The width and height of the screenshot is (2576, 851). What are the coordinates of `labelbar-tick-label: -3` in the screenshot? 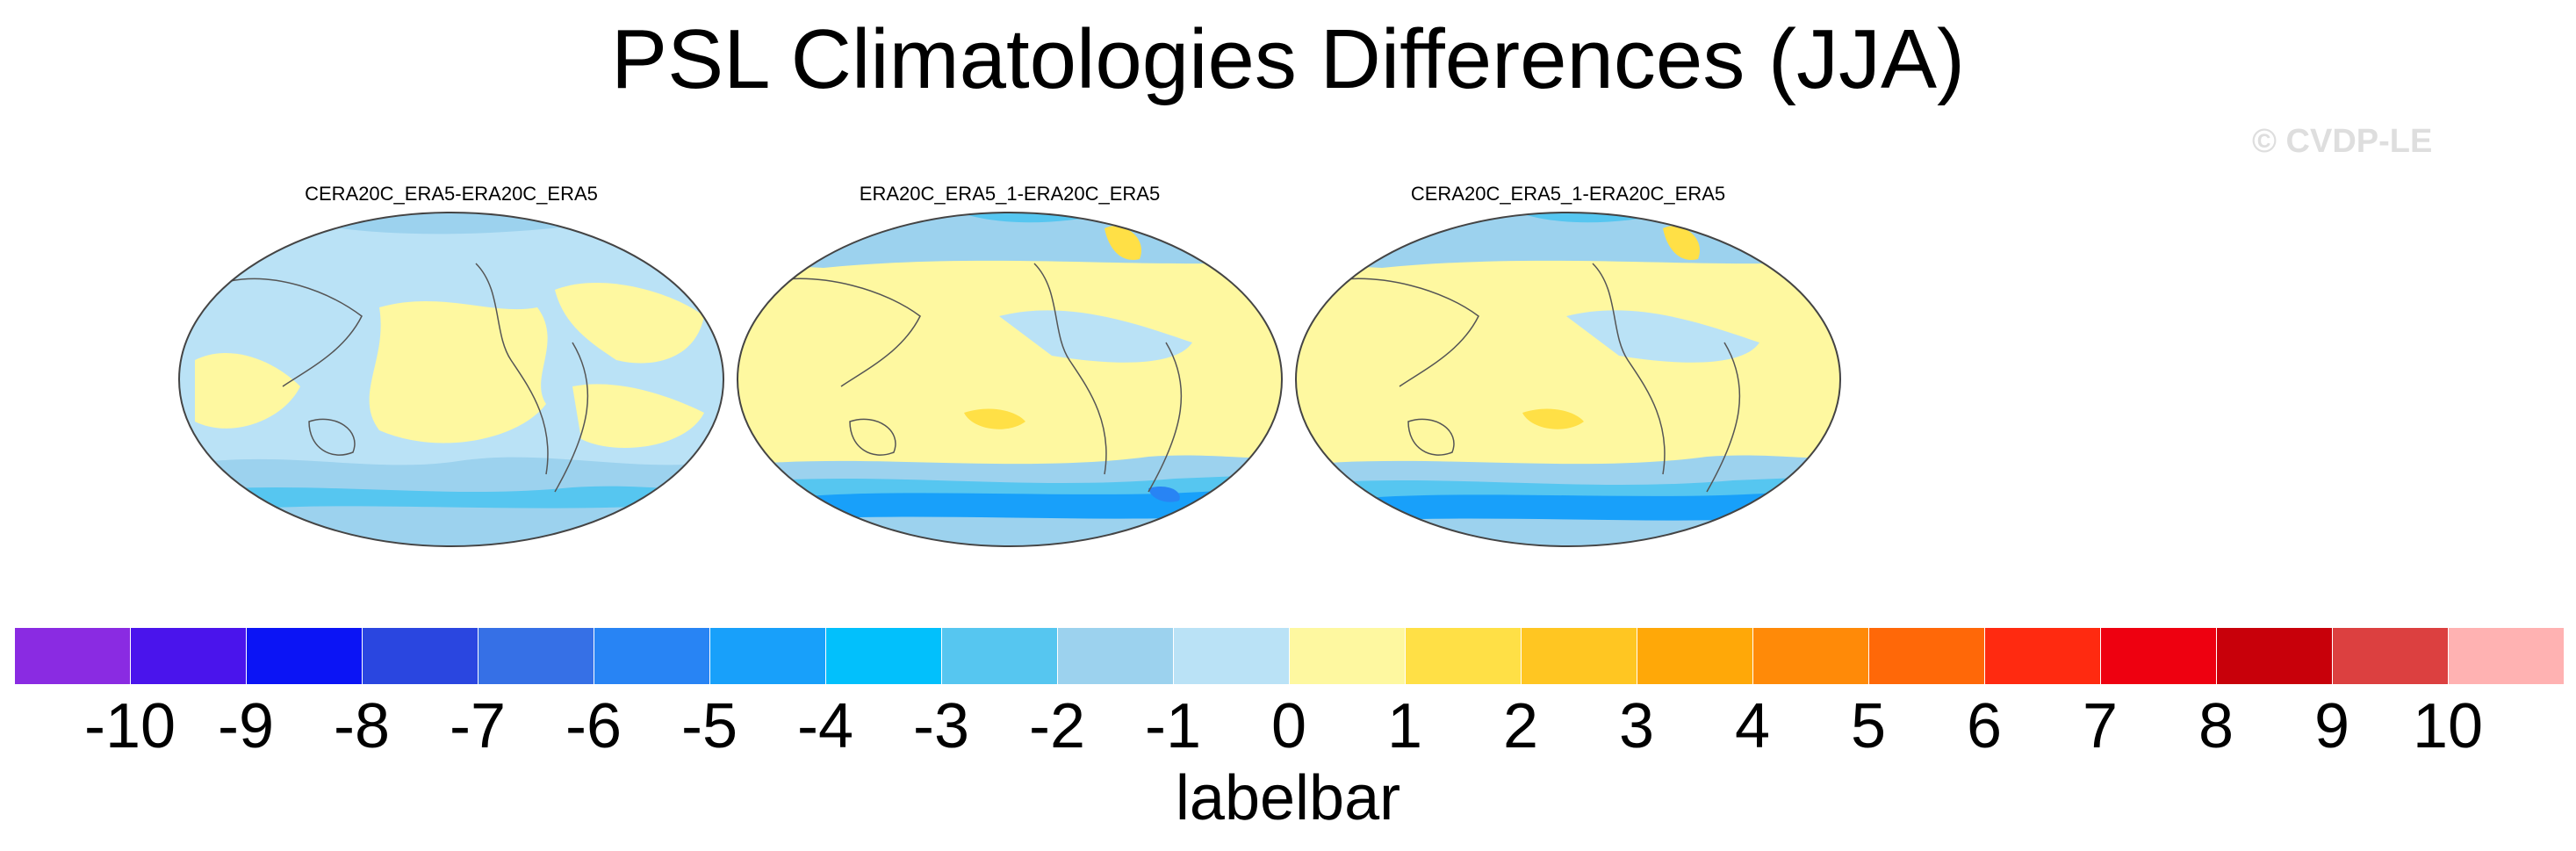 It's located at (941, 726).